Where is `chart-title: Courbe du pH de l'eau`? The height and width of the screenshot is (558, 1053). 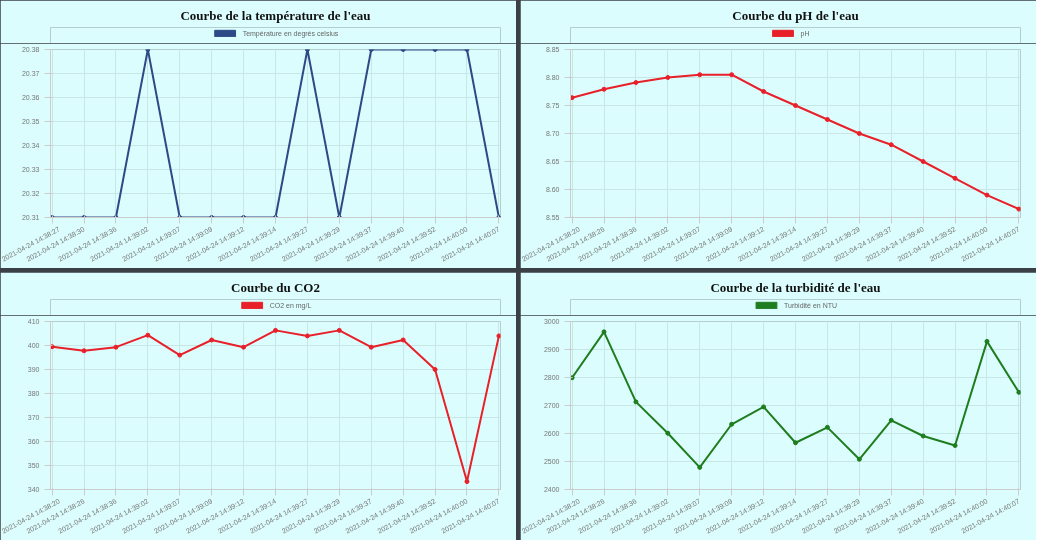
chart-title: Courbe du pH de l'eau is located at coordinates (795, 15).